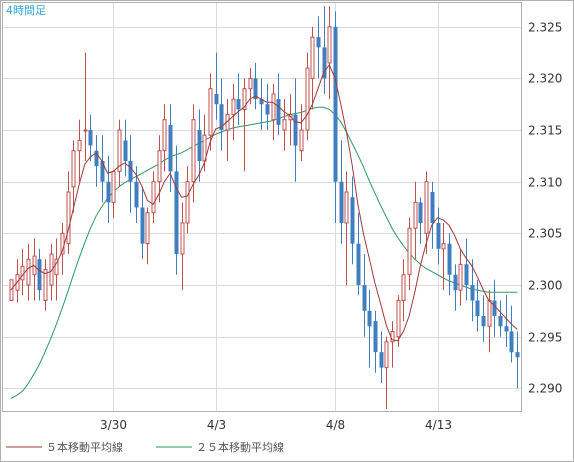 This screenshot has height=462, width=574. What do you see at coordinates (276, 425) in the screenshot?
I see `x-axis: 3/30 4/3 4/8 4/13` at bounding box center [276, 425].